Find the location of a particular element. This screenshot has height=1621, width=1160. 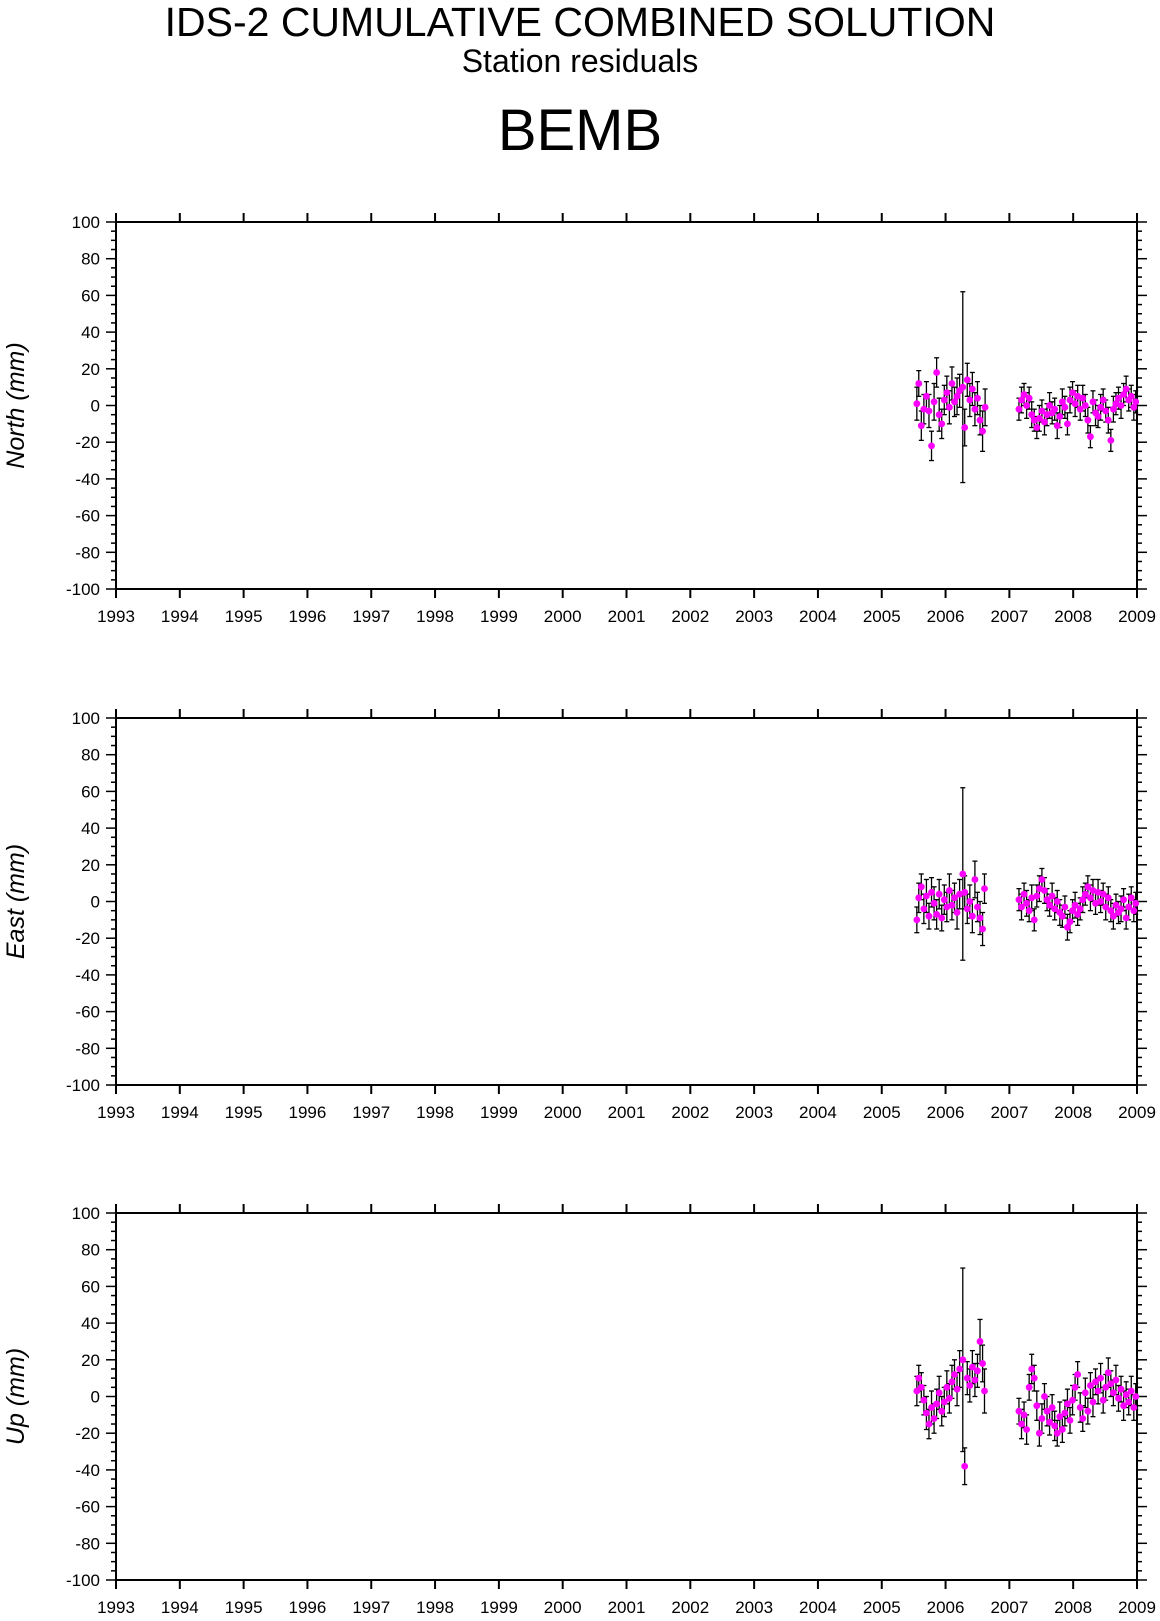

y-tick-label: -40 is located at coordinates (87, 975).